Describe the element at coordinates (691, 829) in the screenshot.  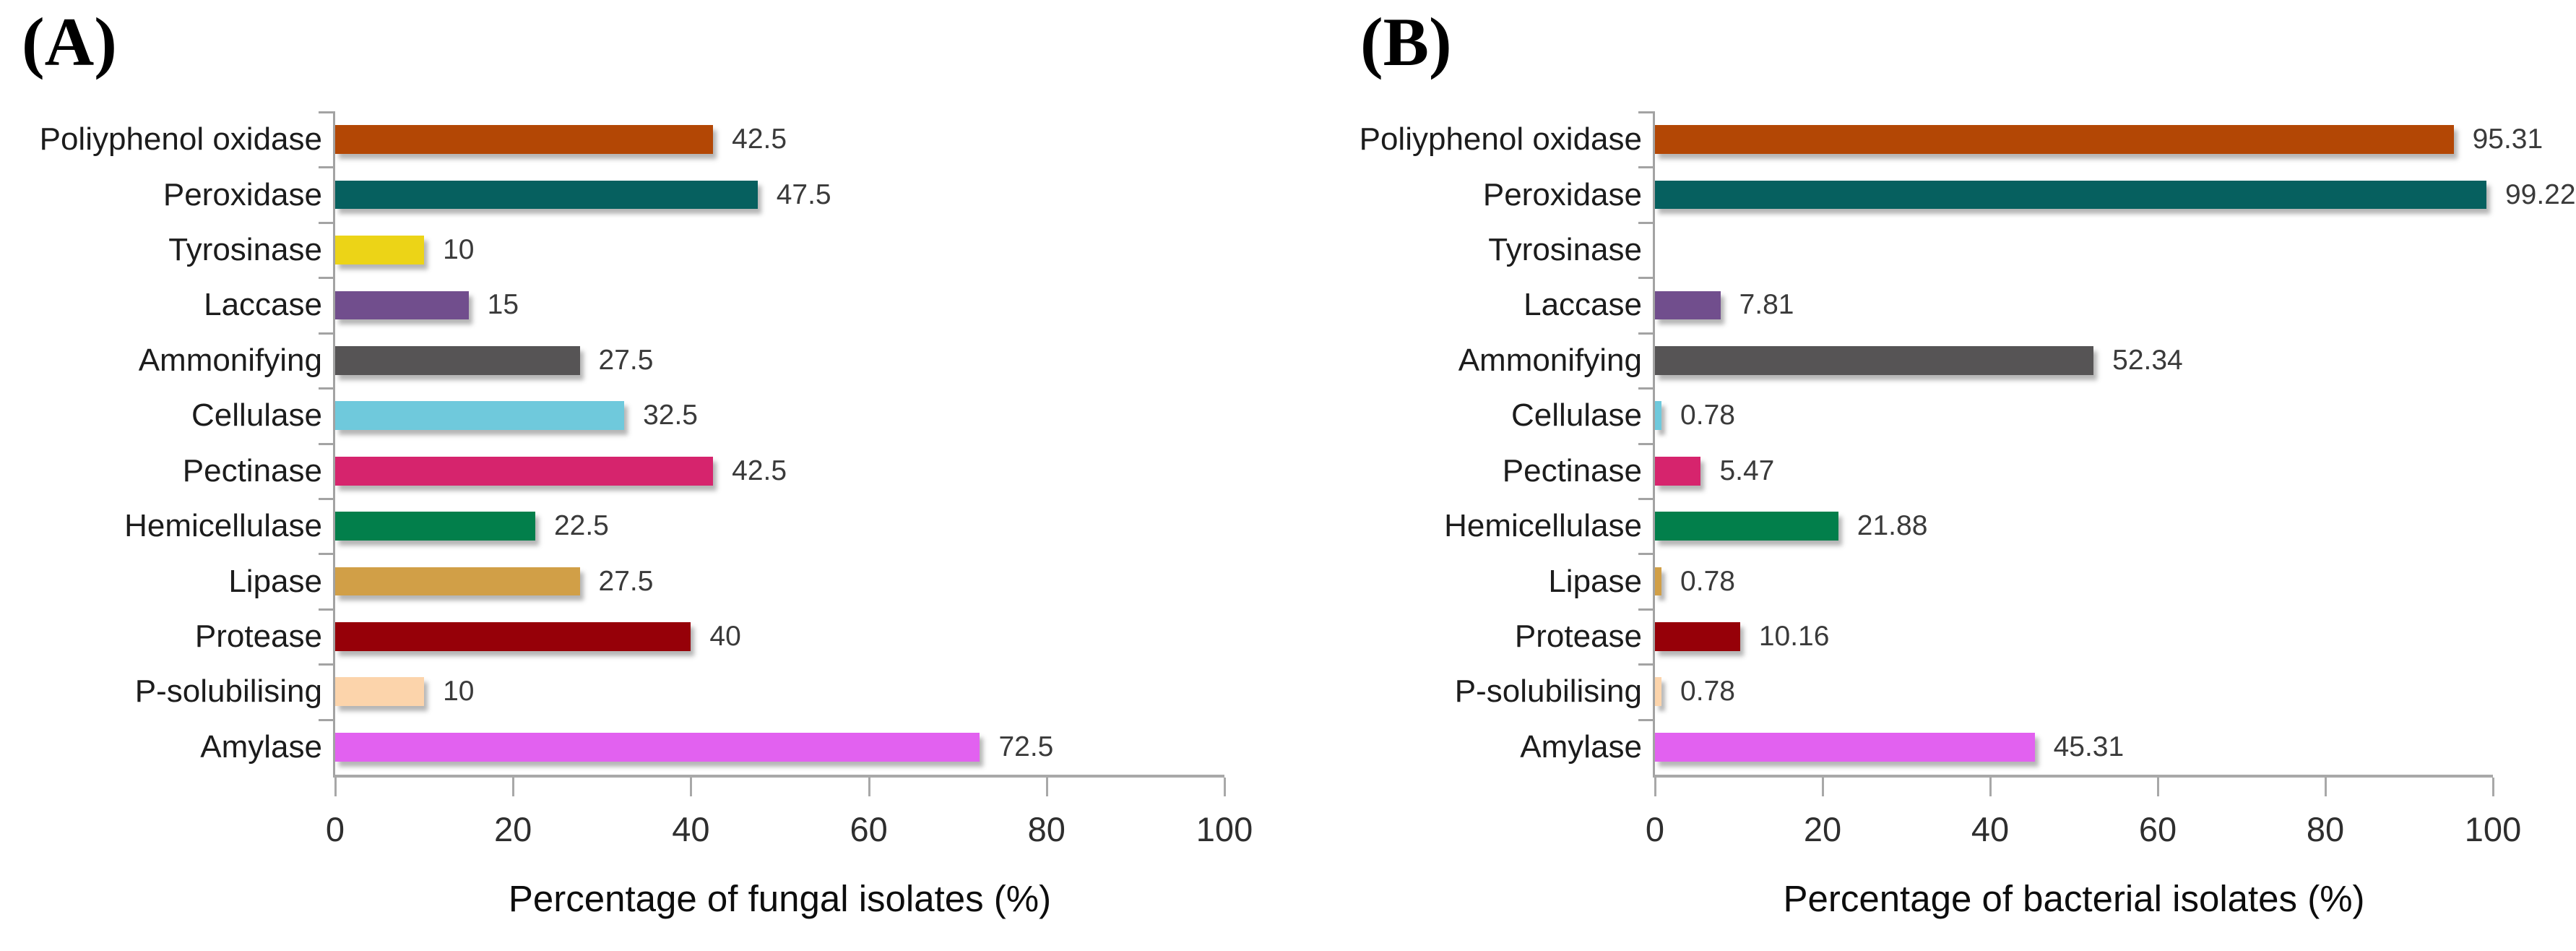
I see `x-axis-tick-label: 40` at that location.